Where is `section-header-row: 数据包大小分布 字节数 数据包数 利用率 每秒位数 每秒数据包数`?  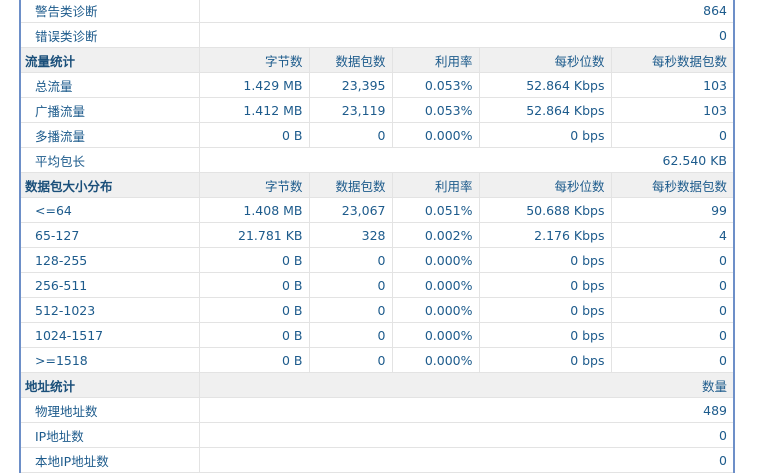 section-header-row: 数据包大小分布 字节数 数据包数 利用率 每秒位数 每秒数据包数 is located at coordinates (377, 185).